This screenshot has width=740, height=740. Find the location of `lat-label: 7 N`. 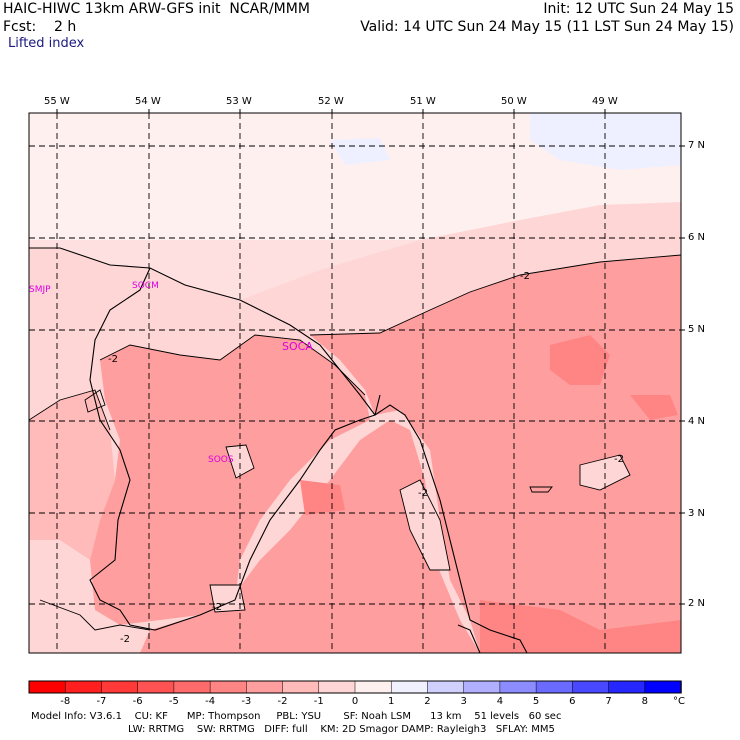

lat-label: 7 N is located at coordinates (697, 145).